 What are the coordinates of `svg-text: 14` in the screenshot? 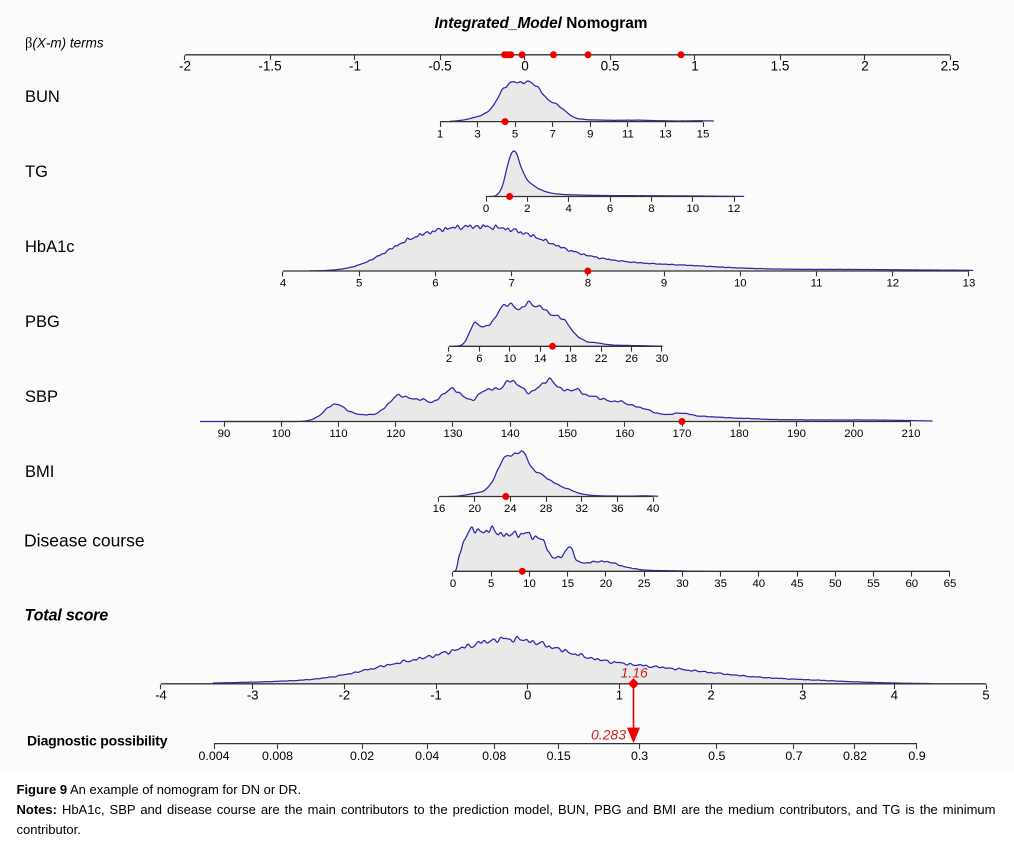 It's located at (540, 359).